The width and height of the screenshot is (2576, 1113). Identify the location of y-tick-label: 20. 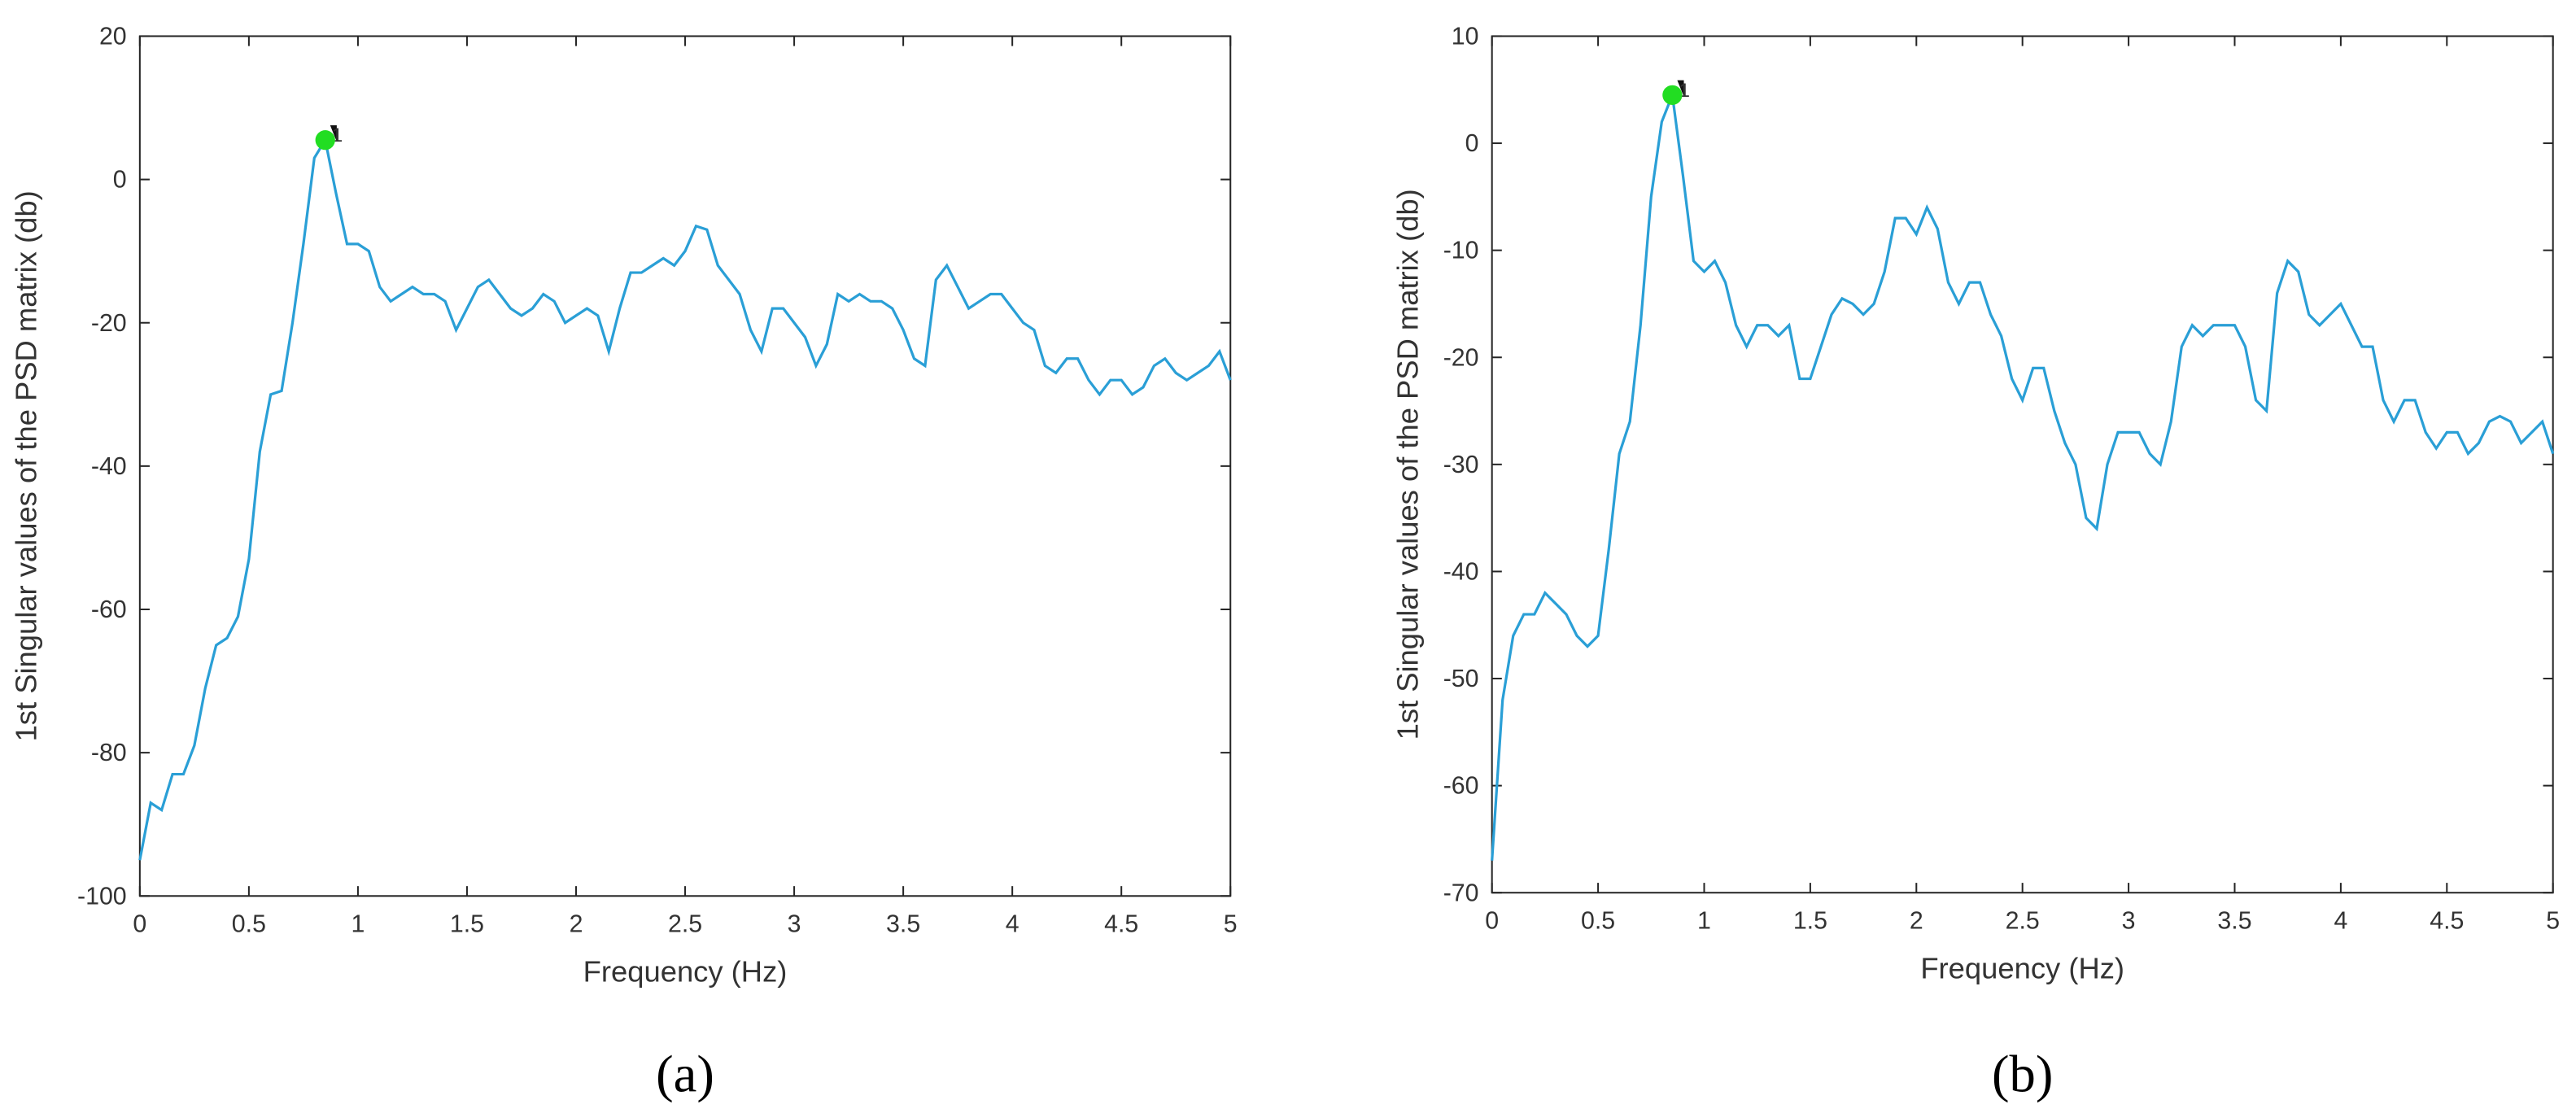
(113, 37).